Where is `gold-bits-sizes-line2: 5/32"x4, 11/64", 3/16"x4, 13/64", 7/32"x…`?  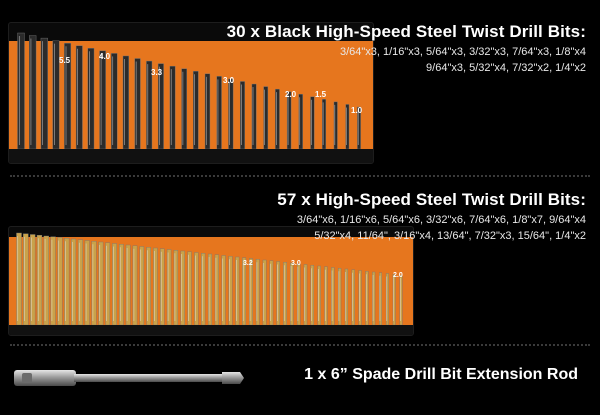 gold-bits-sizes-line2: 5/32"x4, 11/64", 3/16"x4, 13/64", 7/32"x… is located at coordinates (450, 236).